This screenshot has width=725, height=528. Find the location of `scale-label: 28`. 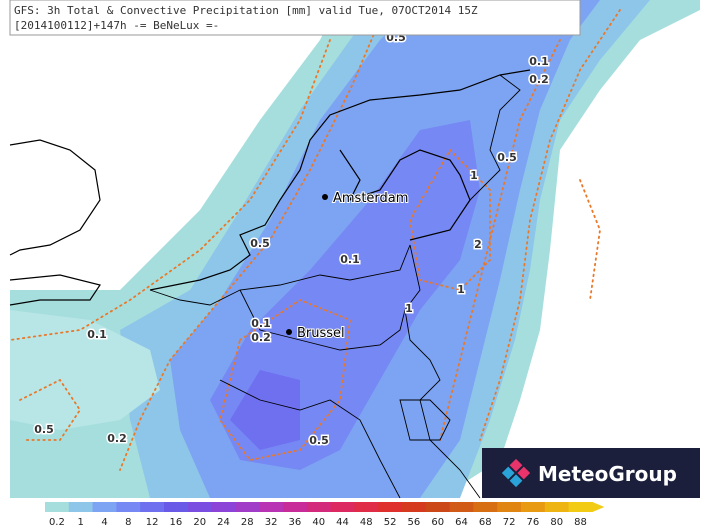

scale-label: 28 is located at coordinates (247, 522).